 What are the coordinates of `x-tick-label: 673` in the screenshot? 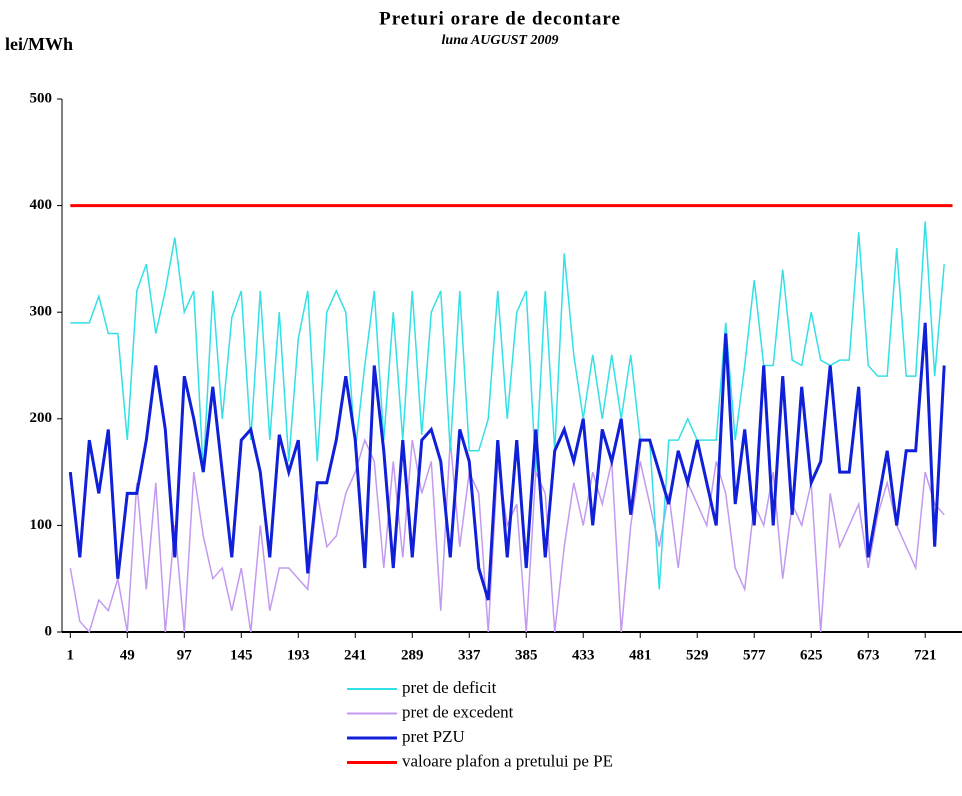 It's located at (868, 655).